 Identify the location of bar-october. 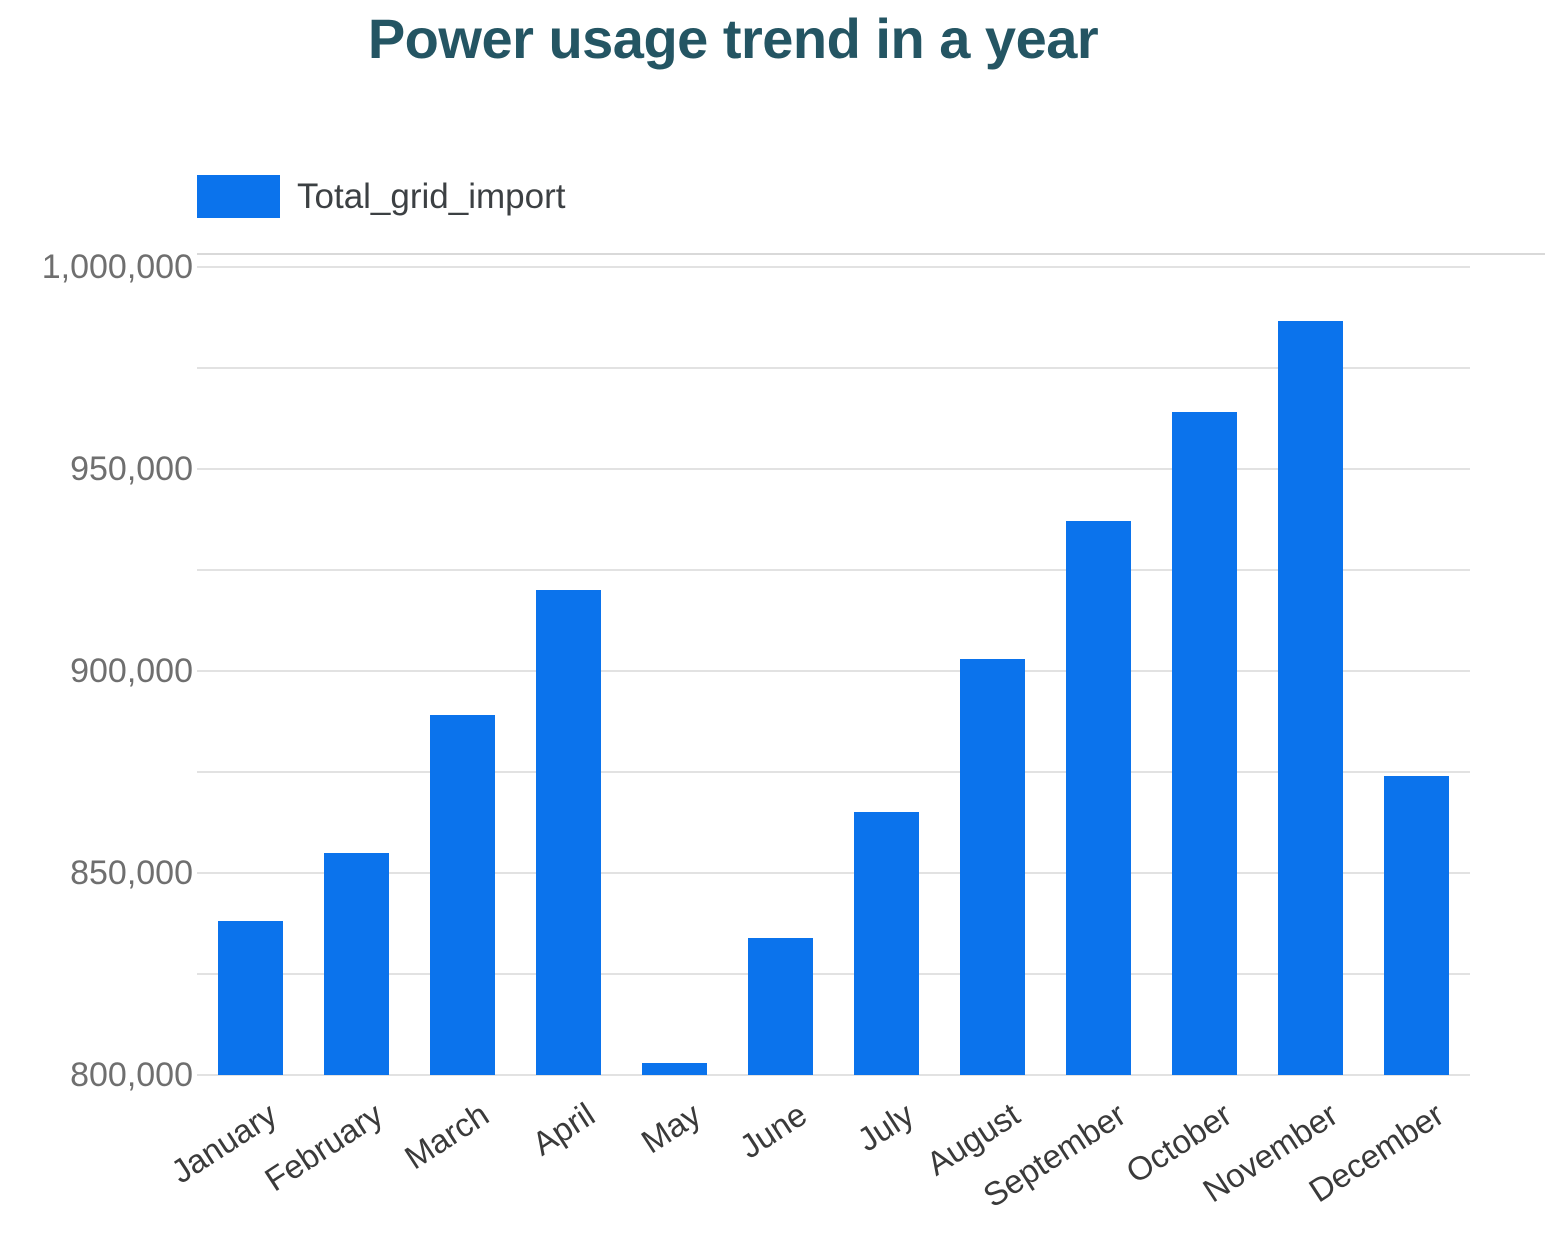
(1205, 743).